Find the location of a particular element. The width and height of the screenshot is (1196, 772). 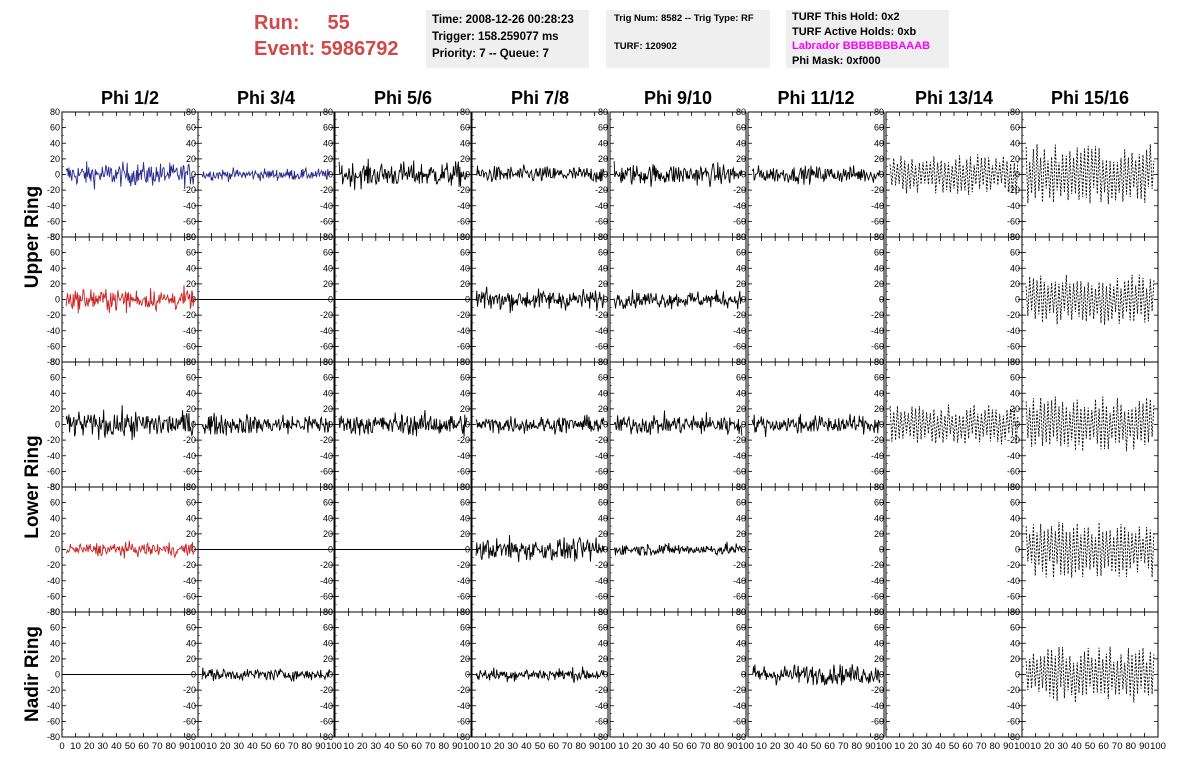

x-tick-label: 80 is located at coordinates (995, 746).